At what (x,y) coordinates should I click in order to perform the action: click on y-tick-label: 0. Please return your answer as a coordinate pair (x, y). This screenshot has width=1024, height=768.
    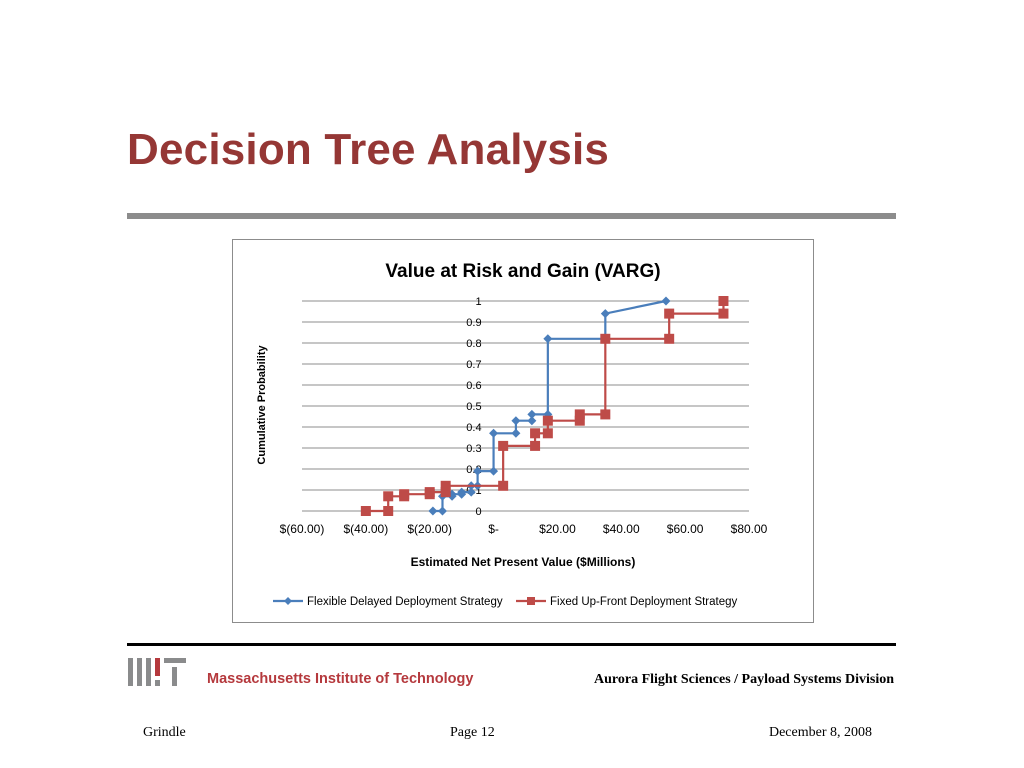
    Looking at the image, I should click on (478, 512).